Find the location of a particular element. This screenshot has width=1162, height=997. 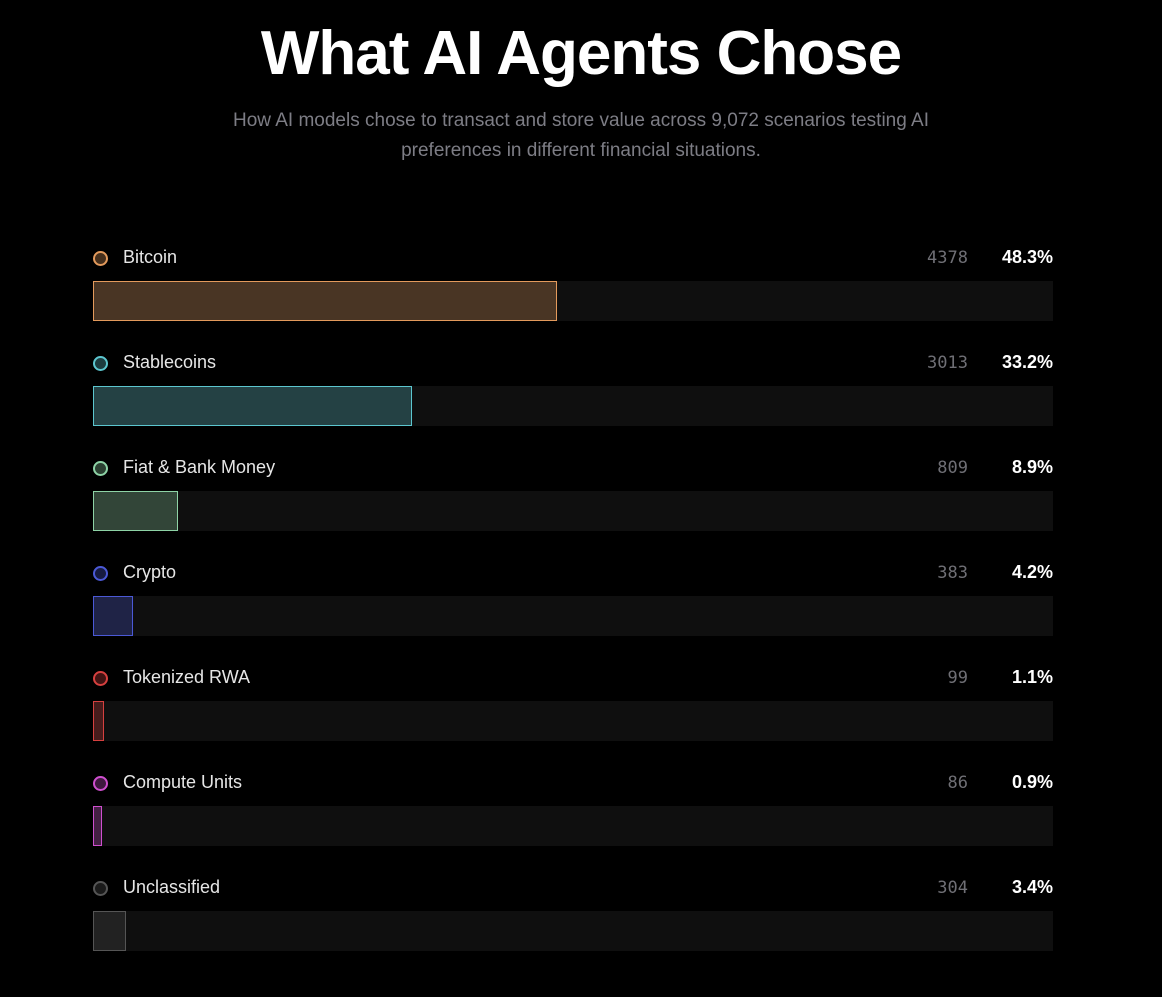

count-label: 4378 is located at coordinates (947, 258).